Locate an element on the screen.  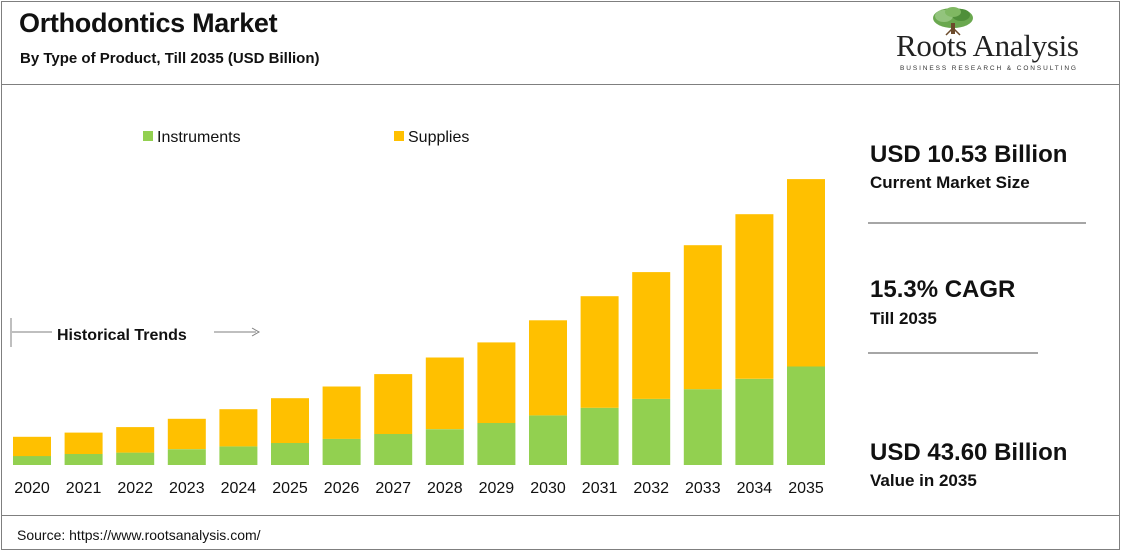
bar-supplies-2022 is located at coordinates (135, 440).